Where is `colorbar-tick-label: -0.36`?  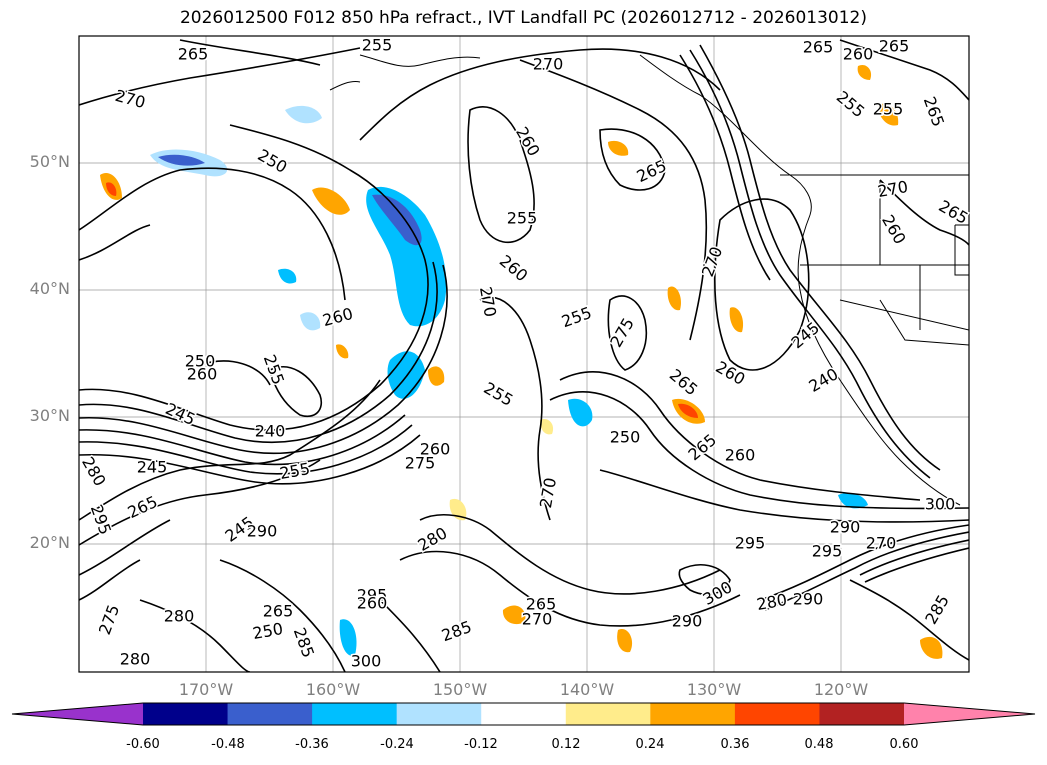
colorbar-tick-label: -0.36 is located at coordinates (312, 744).